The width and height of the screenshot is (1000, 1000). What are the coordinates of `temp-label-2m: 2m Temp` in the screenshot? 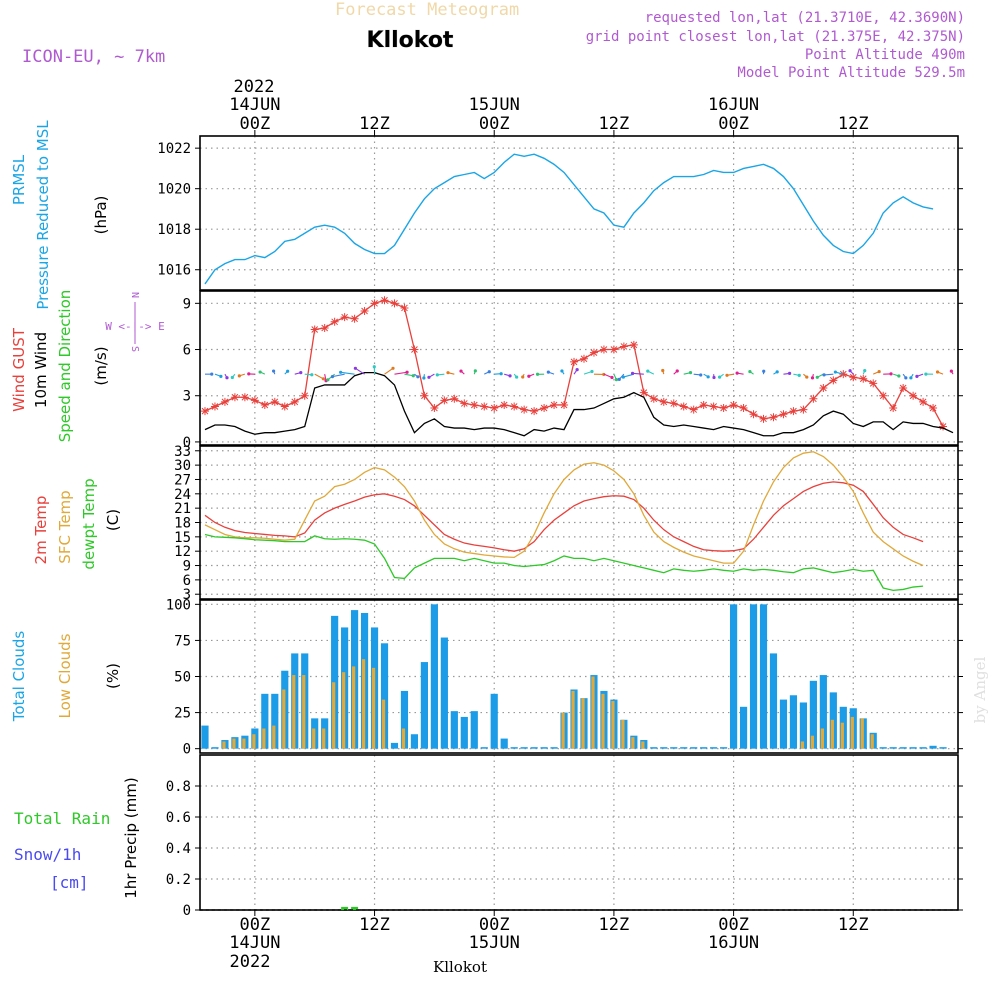 It's located at (41, 530).